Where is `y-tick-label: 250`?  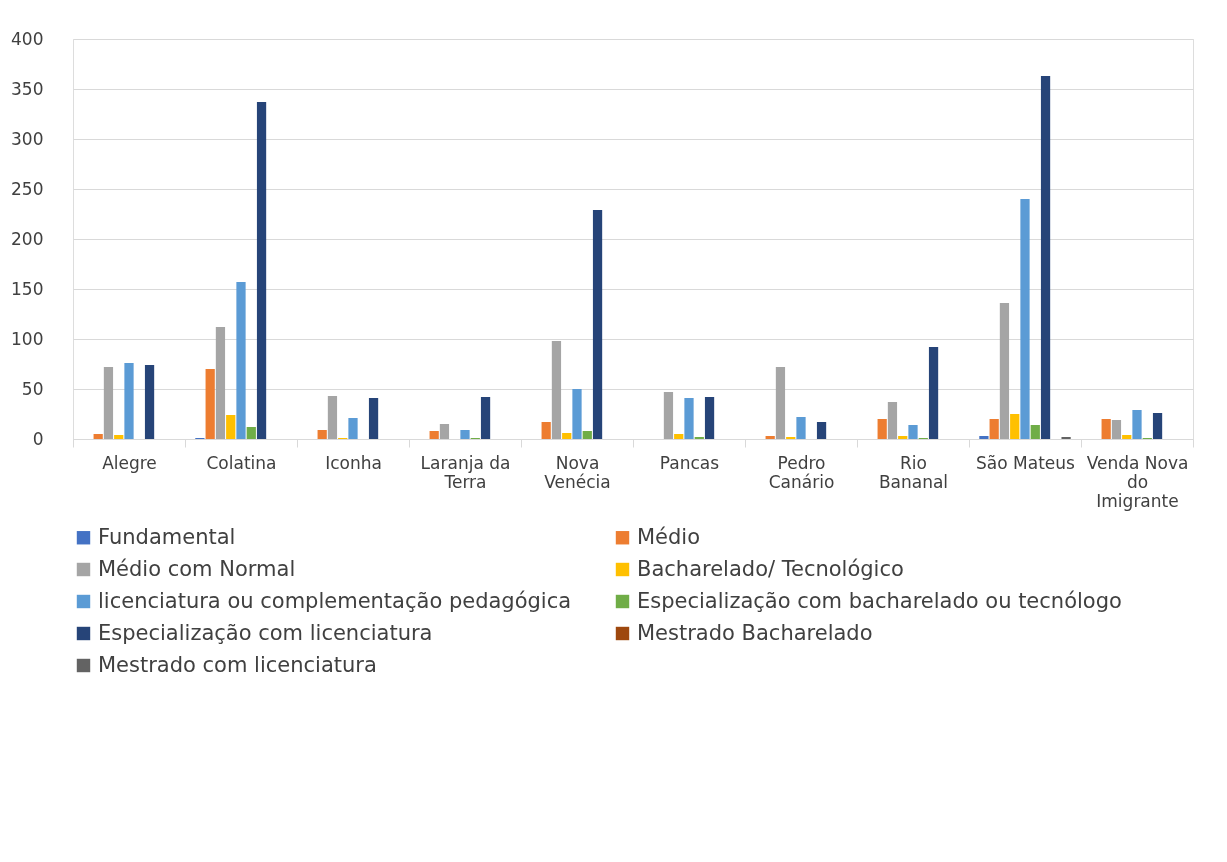 y-tick-label: 250 is located at coordinates (27, 188).